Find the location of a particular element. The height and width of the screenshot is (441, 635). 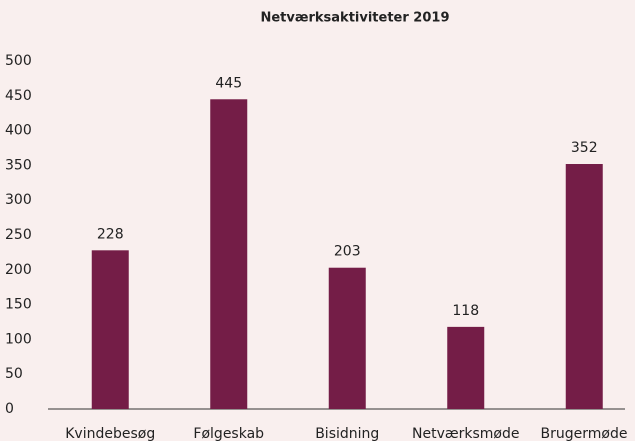

y-tick-label: 50 is located at coordinates (14, 374).